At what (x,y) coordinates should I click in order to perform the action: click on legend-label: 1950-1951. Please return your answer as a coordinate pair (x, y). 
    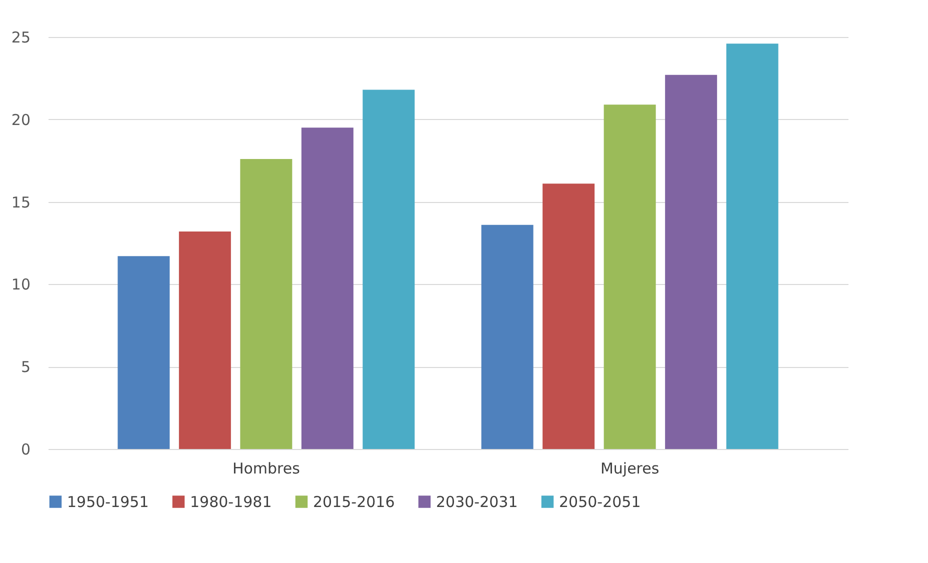
    Looking at the image, I should click on (108, 501).